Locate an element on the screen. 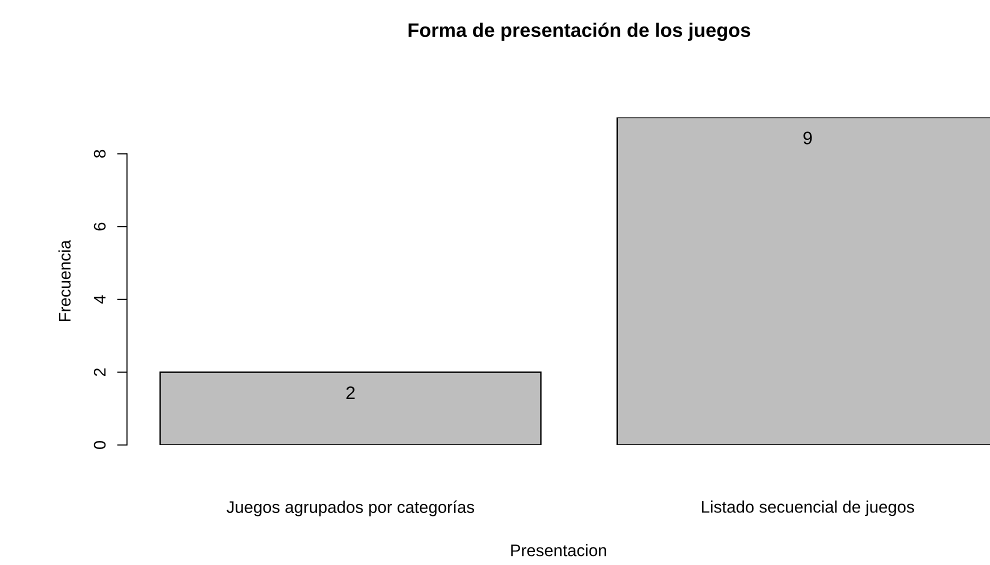 This screenshot has width=990, height=565. x-tick-label: Juegos agrupados por categorías is located at coordinates (350, 508).